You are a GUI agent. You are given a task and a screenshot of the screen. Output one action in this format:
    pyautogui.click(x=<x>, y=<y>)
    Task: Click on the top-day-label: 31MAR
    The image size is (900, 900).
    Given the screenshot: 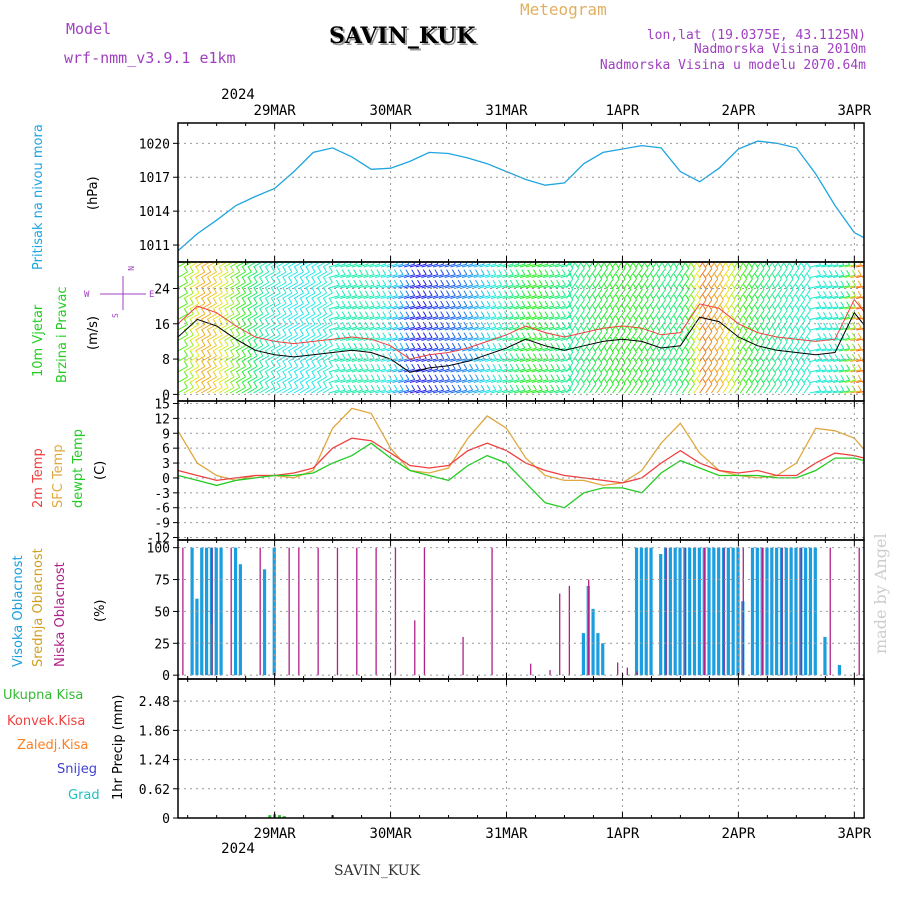 What is the action you would take?
    pyautogui.click(x=506, y=111)
    